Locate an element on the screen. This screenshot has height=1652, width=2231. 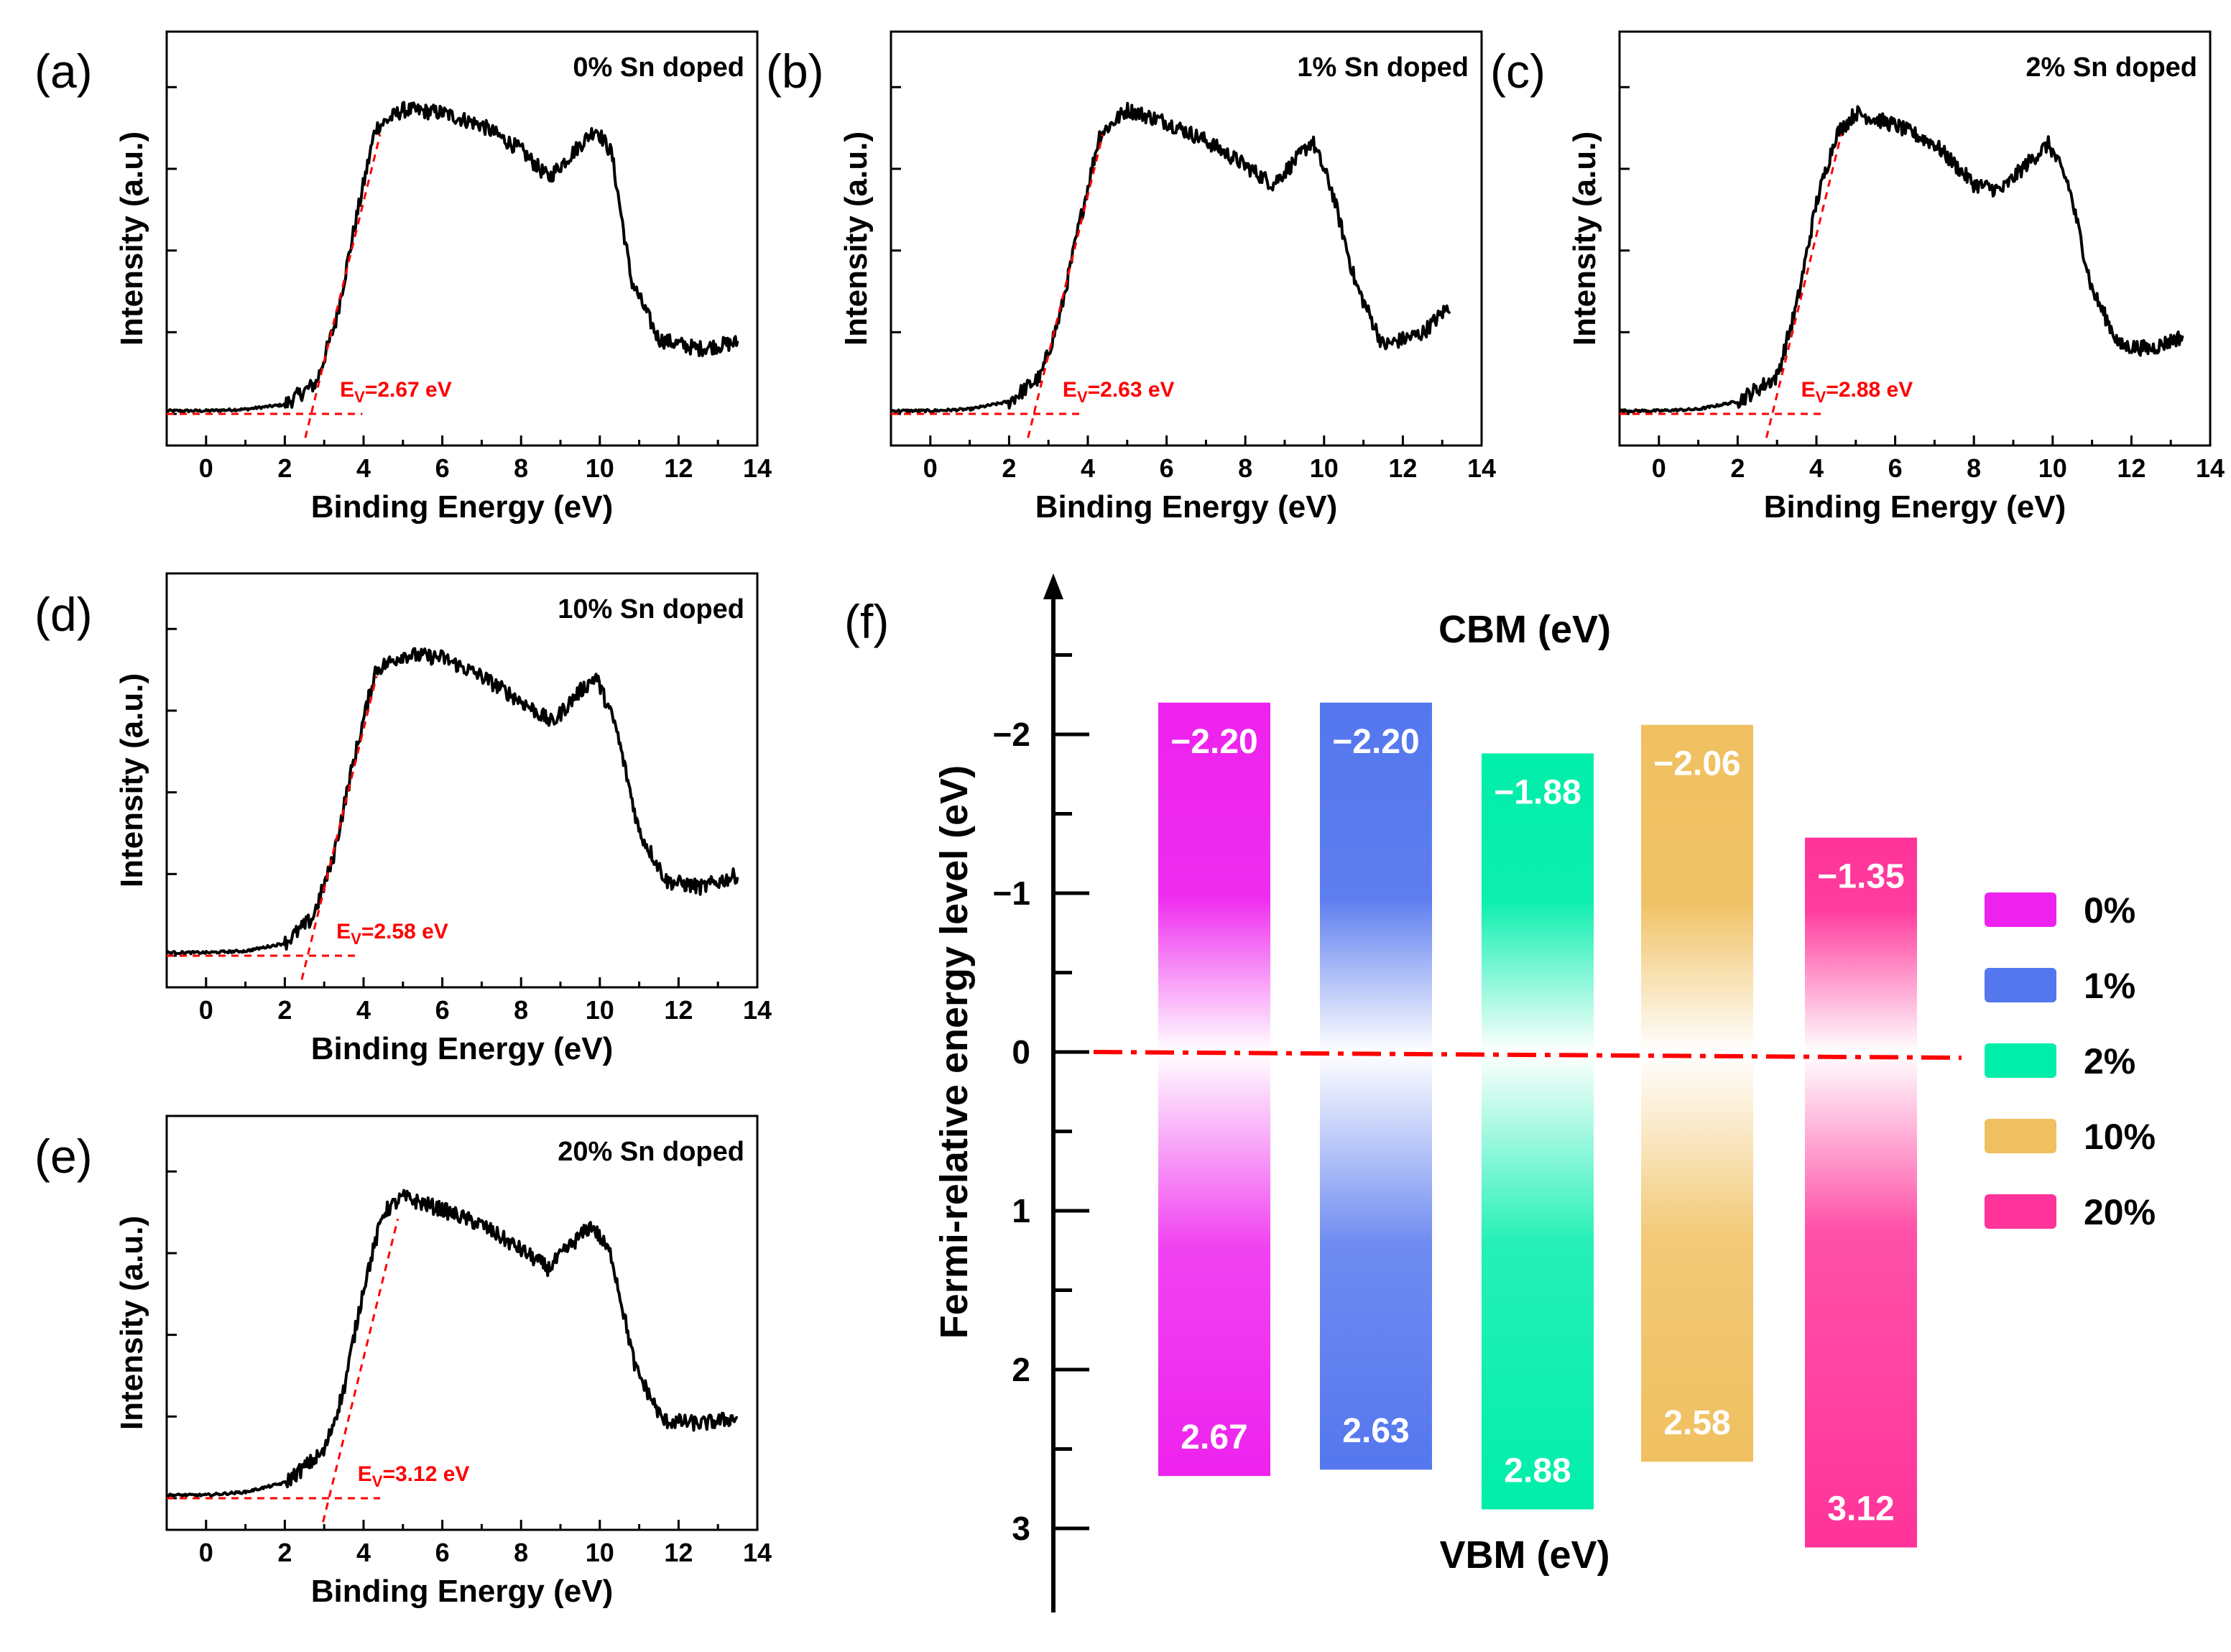
legend-label: 2% is located at coordinates (2109, 1061).